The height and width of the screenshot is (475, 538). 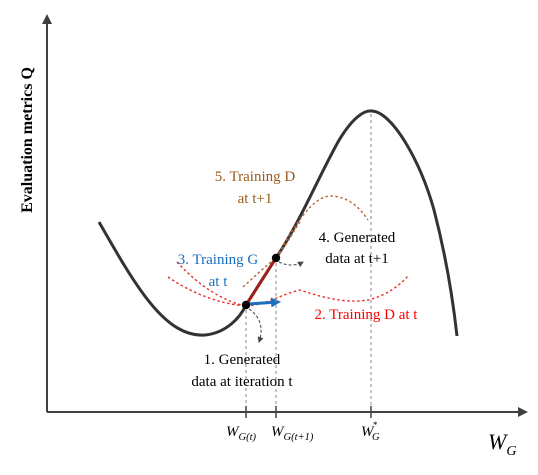 I want to click on dashed-d-at-t1-lower, so click(x=271, y=254).